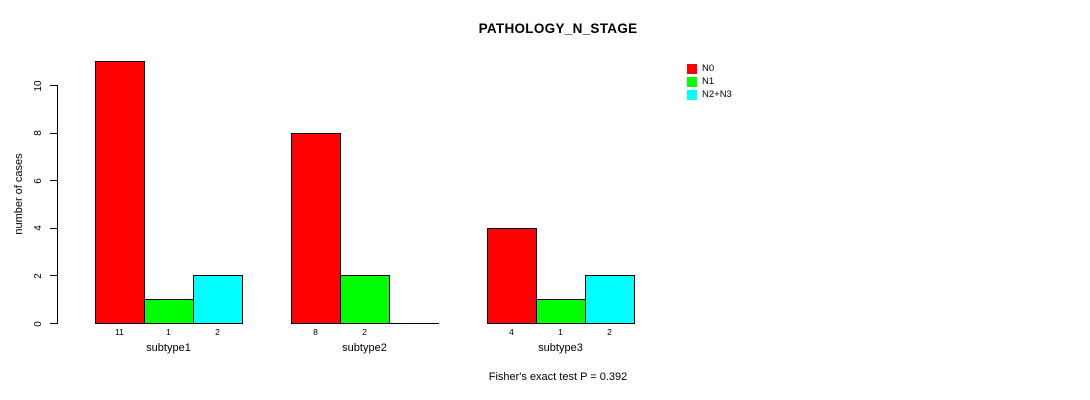  I want to click on legend-item: N2+N3, so click(709, 94).